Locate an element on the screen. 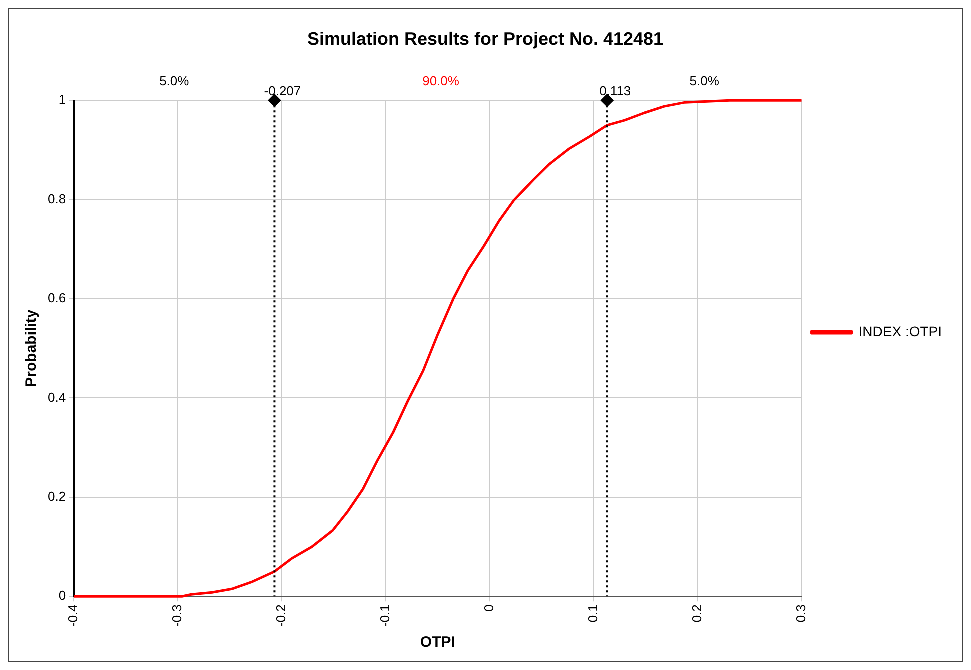  y-tick-label: 1 is located at coordinates (62, 100).